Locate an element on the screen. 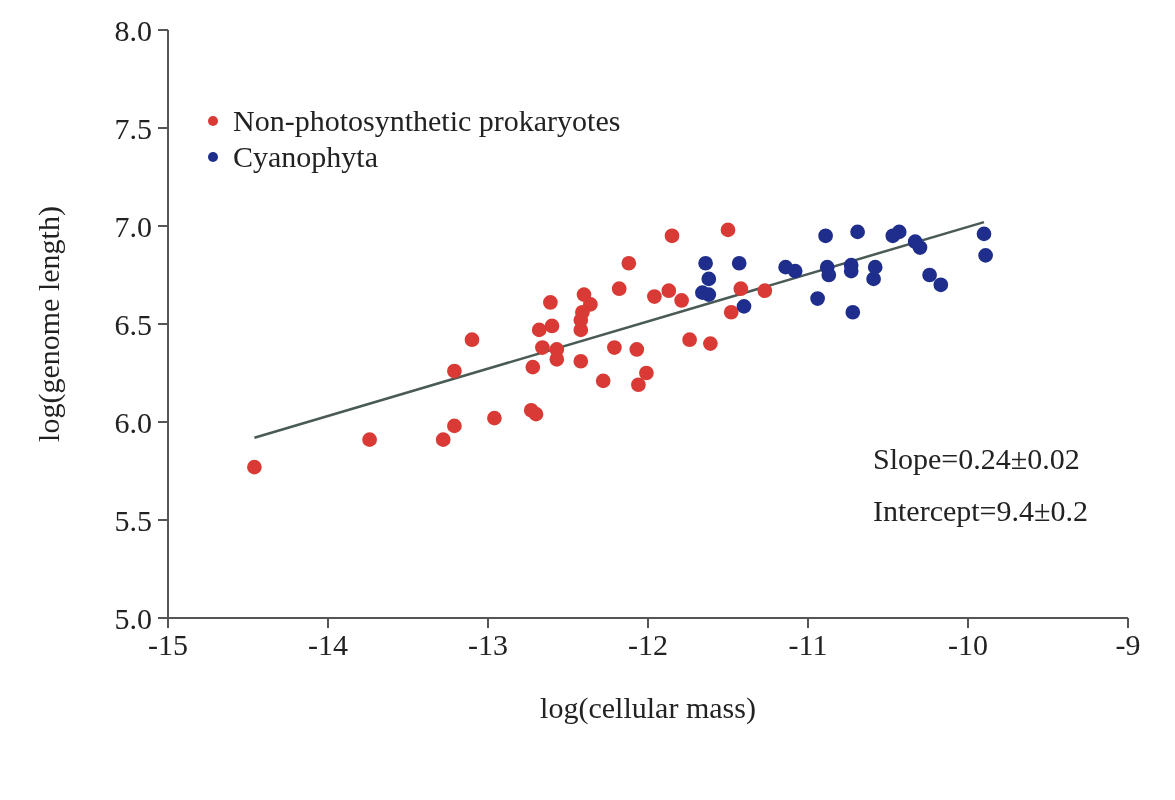 The width and height of the screenshot is (1175, 800). y-tick-label: 5.5 is located at coordinates (133, 520).